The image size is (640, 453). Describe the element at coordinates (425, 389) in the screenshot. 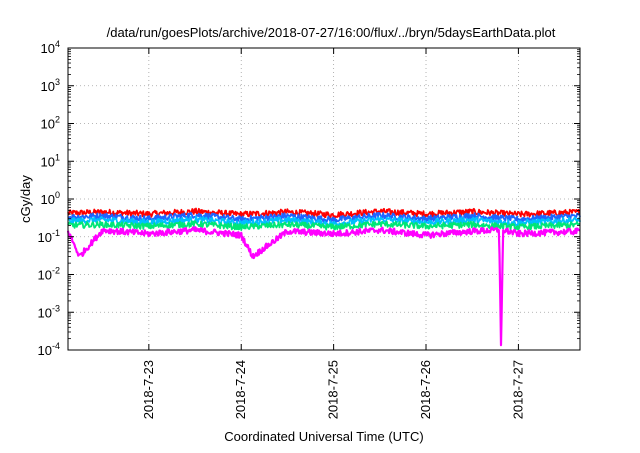

I see `x-tick-label: 2018-7-26` at that location.